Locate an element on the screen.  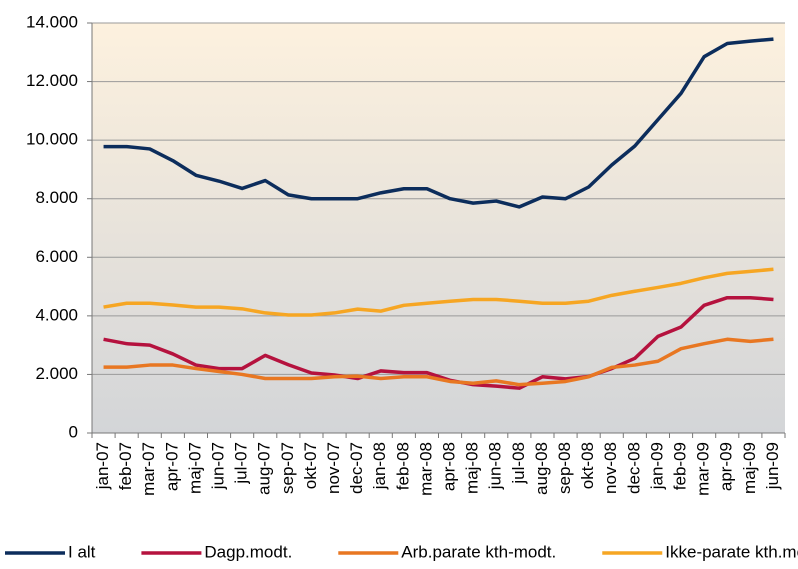
x-tick-label: maj-08 is located at coordinates (472, 468).